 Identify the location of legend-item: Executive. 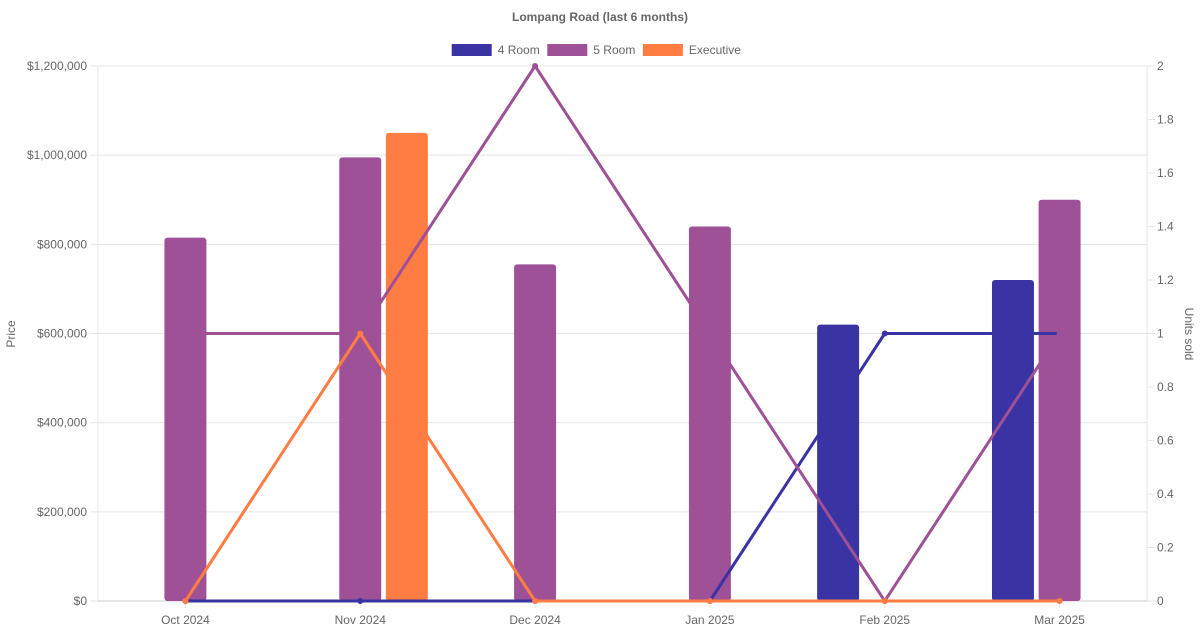
(691, 50).